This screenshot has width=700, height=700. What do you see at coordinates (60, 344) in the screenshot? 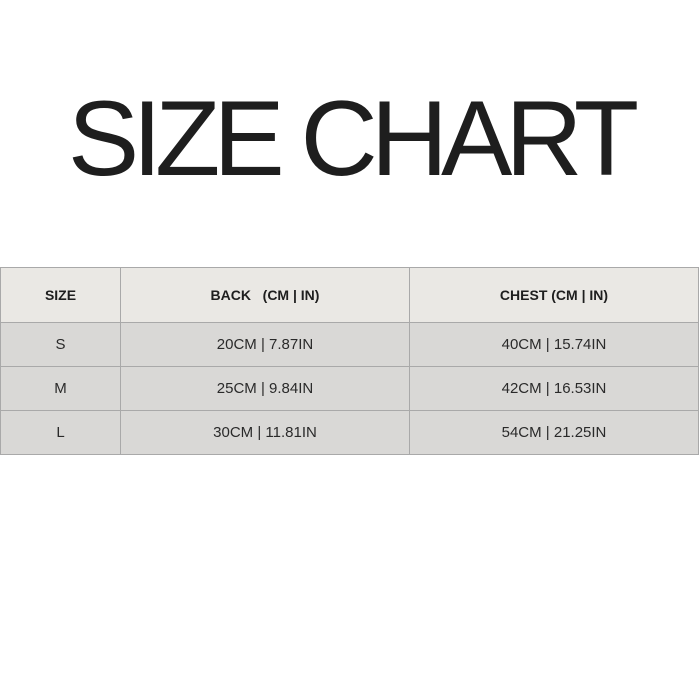
I see `cell-size: S` at bounding box center [60, 344].